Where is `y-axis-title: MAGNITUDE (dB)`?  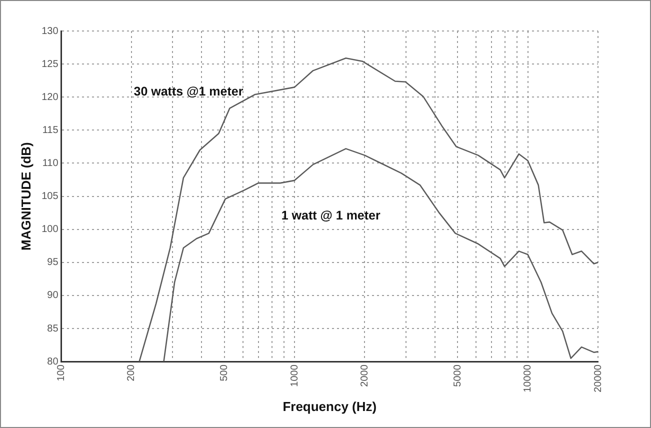 y-axis-title: MAGNITUDE (dB) is located at coordinates (26, 196).